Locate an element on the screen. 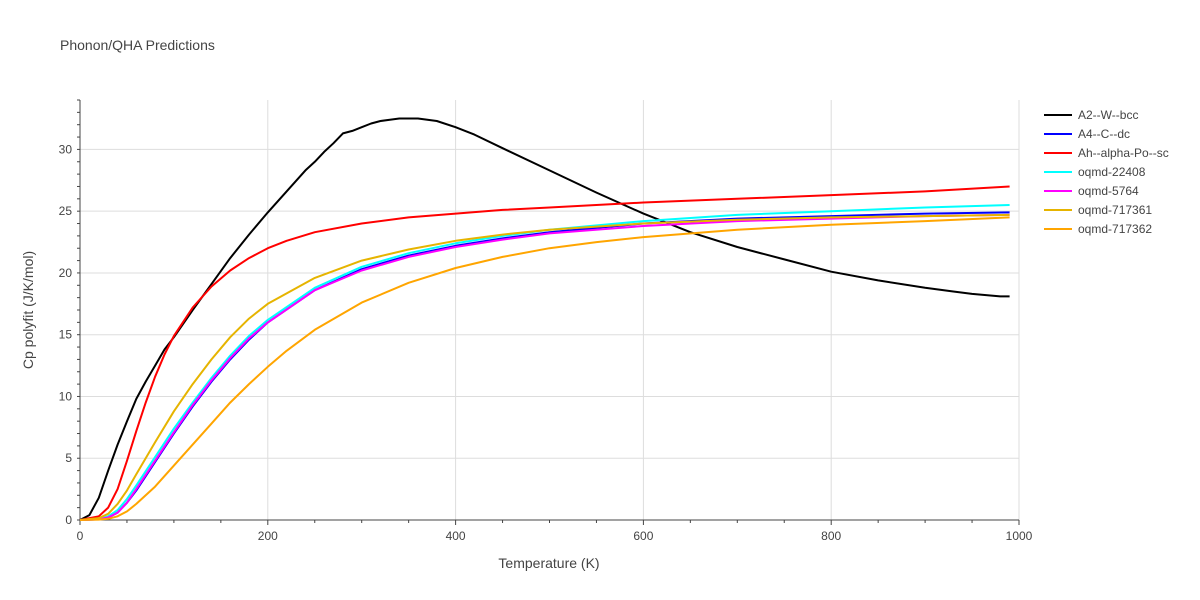 Image resolution: width=1200 pixels, height=600 pixels. legend-label: A2--W--bcc is located at coordinates (1108, 115).